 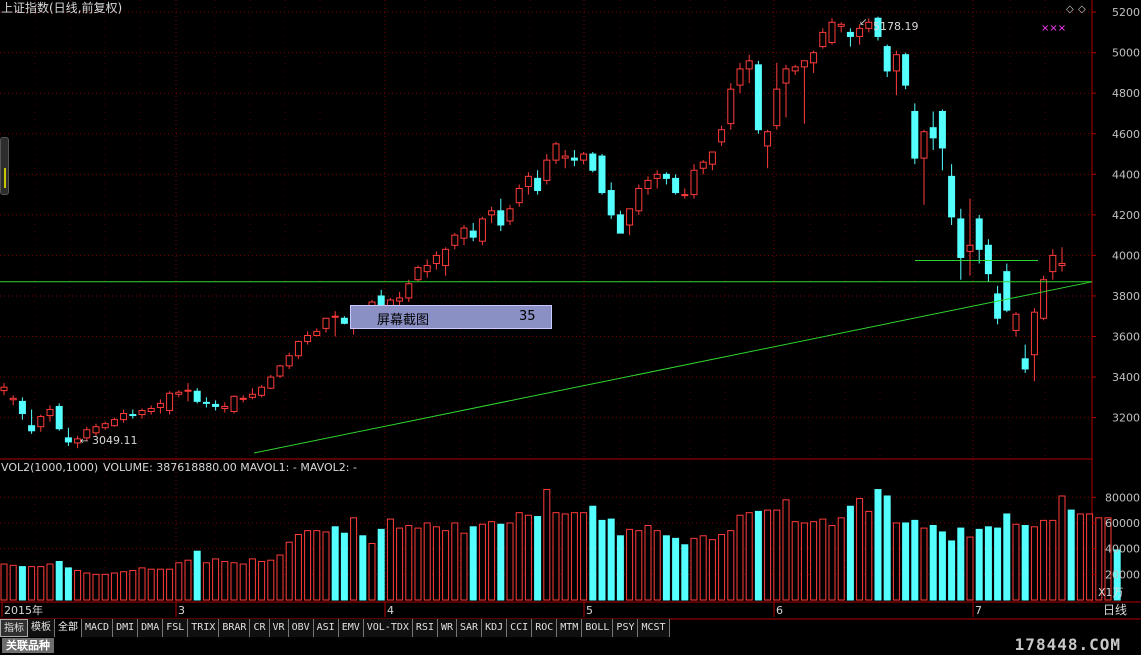 I want to click on tab-10: VR, so click(x=279, y=628).